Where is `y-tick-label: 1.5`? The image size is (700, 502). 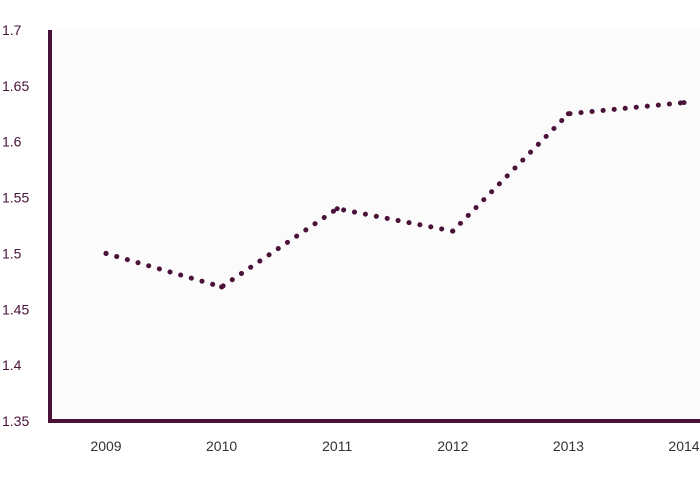
y-tick-label: 1.5 is located at coordinates (12, 253).